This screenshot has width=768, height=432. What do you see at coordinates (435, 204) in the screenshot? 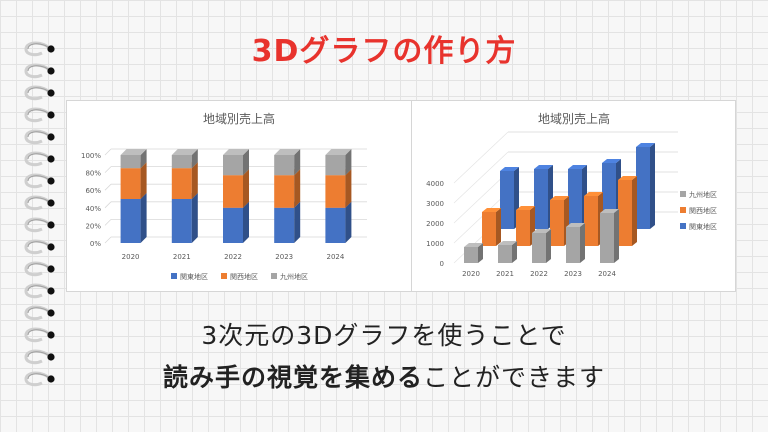
I see `chart2-ytick-label: 3000` at bounding box center [435, 204].